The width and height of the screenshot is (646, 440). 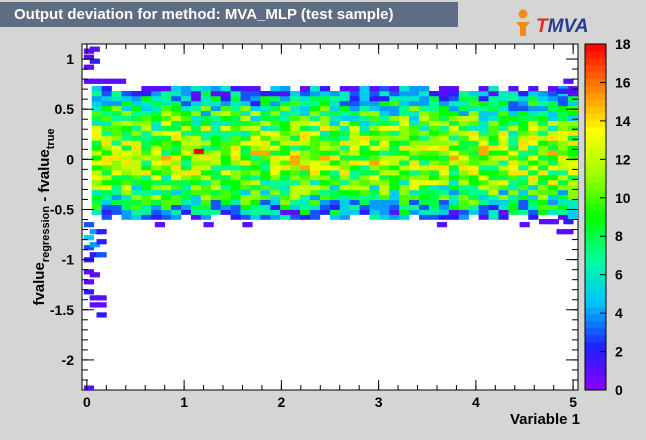 I want to click on y-tick-label: -1.5, so click(x=62, y=310).